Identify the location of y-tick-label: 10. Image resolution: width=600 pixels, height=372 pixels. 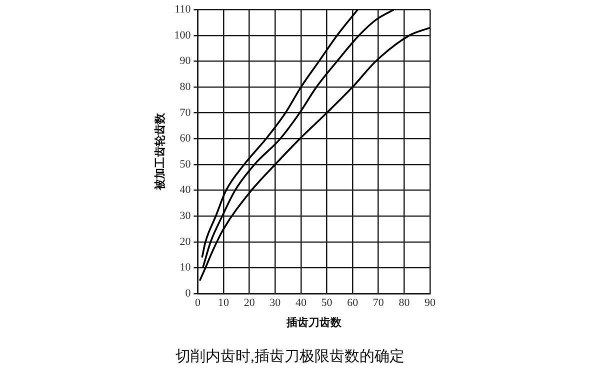
(186, 268).